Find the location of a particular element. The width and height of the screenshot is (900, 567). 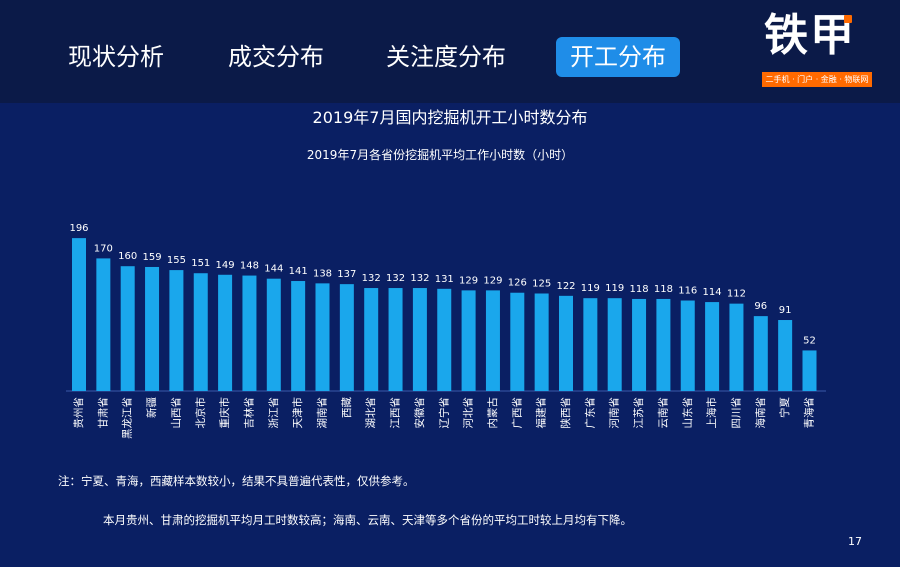

chart-title: 2019年7月国内挖掘机开工小时数分布 is located at coordinates (450, 117).